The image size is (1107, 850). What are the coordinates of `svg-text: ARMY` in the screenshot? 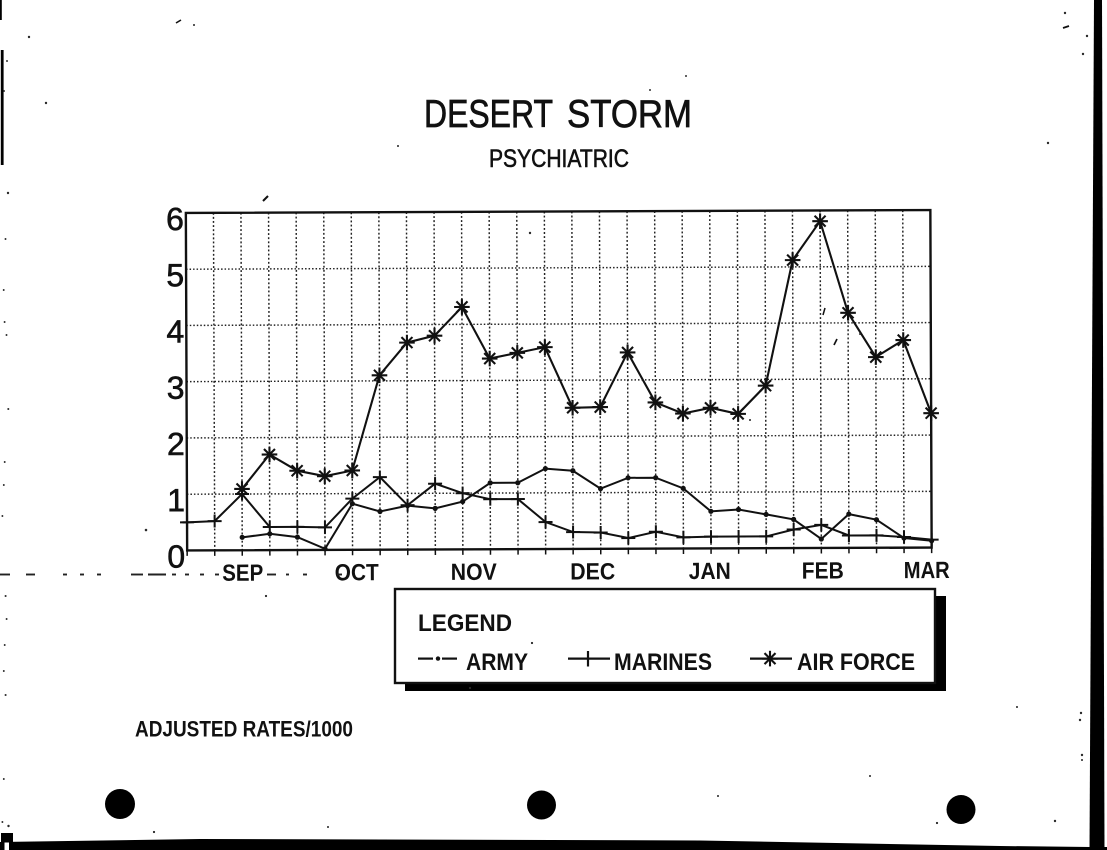 It's located at (497, 662).